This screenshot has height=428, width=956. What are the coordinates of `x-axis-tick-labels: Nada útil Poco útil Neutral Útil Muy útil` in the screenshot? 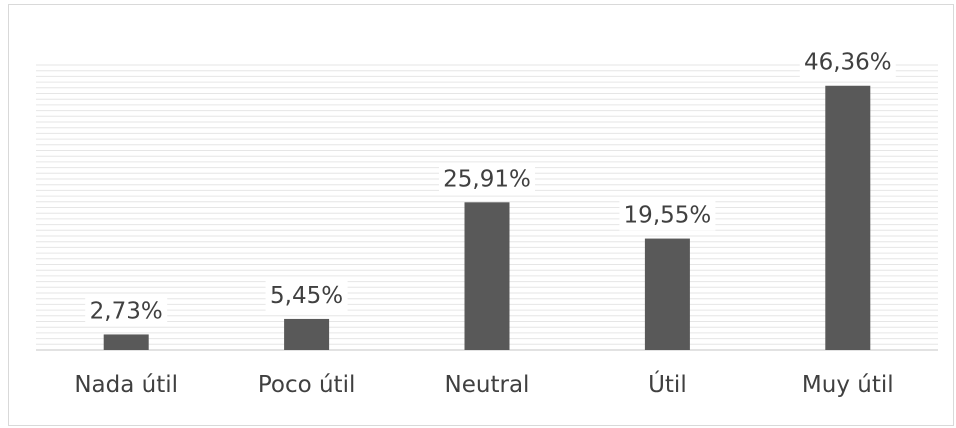 It's located at (483, 384).